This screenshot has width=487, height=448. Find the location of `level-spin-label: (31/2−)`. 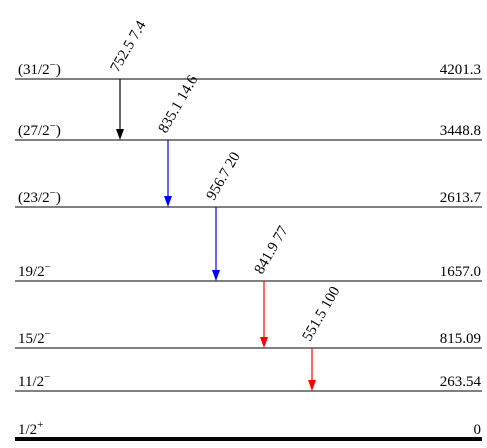

level-spin-label: (31/2−) is located at coordinates (39, 68).